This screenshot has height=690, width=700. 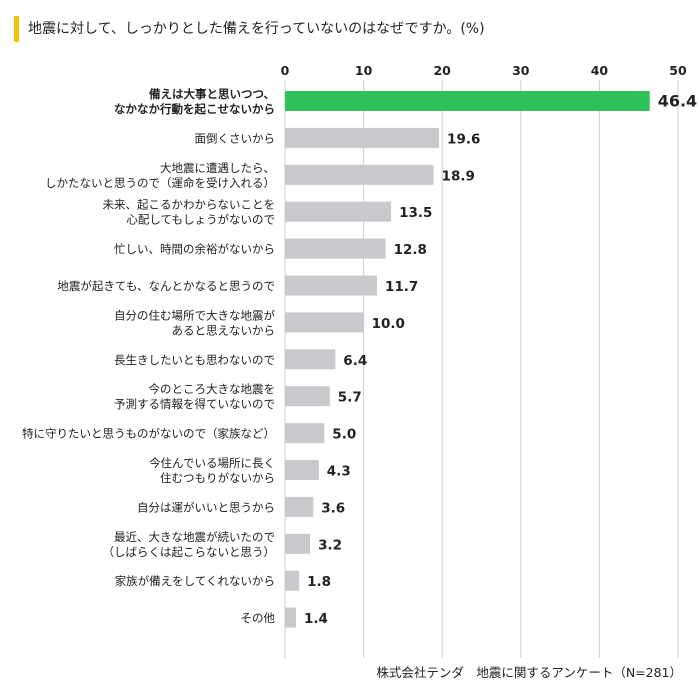 I want to click on category-label: 今のところ大きな地震を予測する情報を得ていないので, so click(x=194, y=396).